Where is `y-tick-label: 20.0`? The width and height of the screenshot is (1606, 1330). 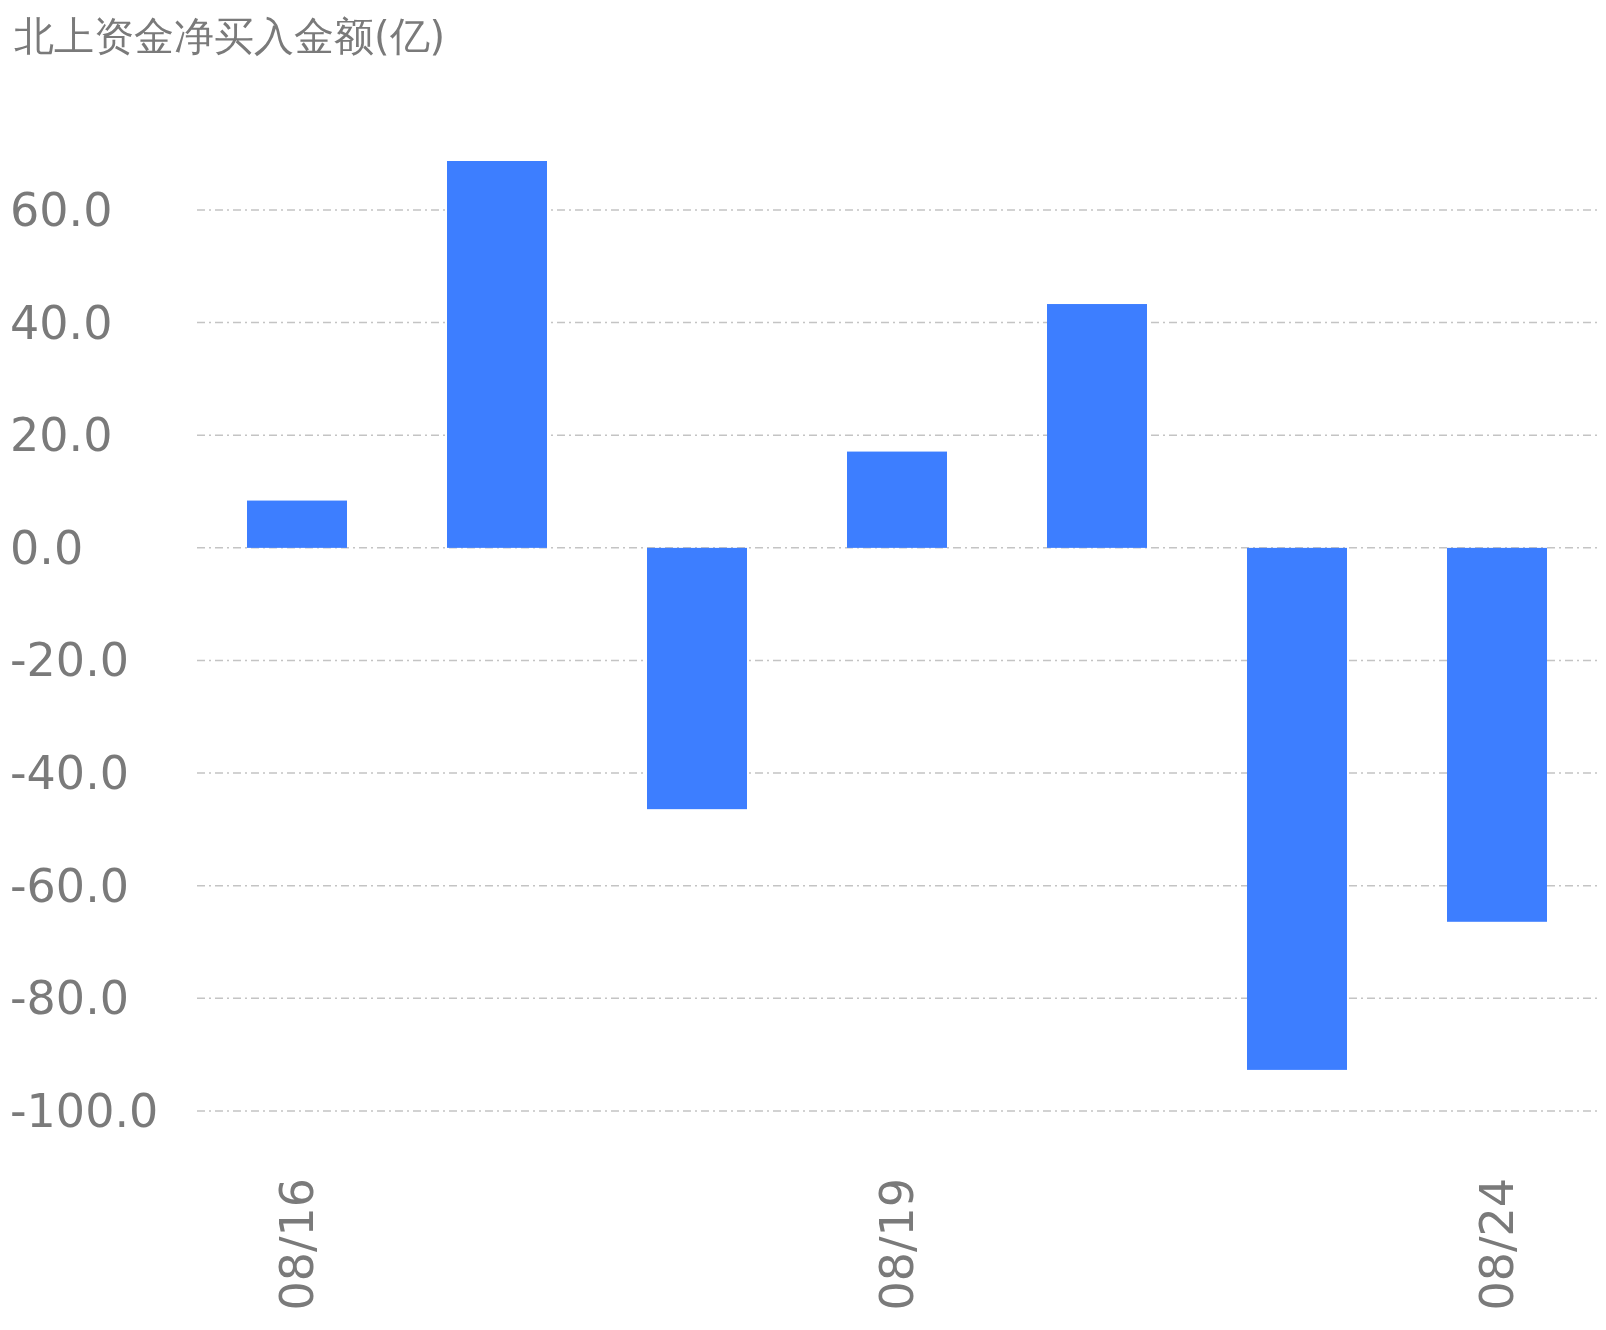 y-tick-label: 20.0 is located at coordinates (61, 435).